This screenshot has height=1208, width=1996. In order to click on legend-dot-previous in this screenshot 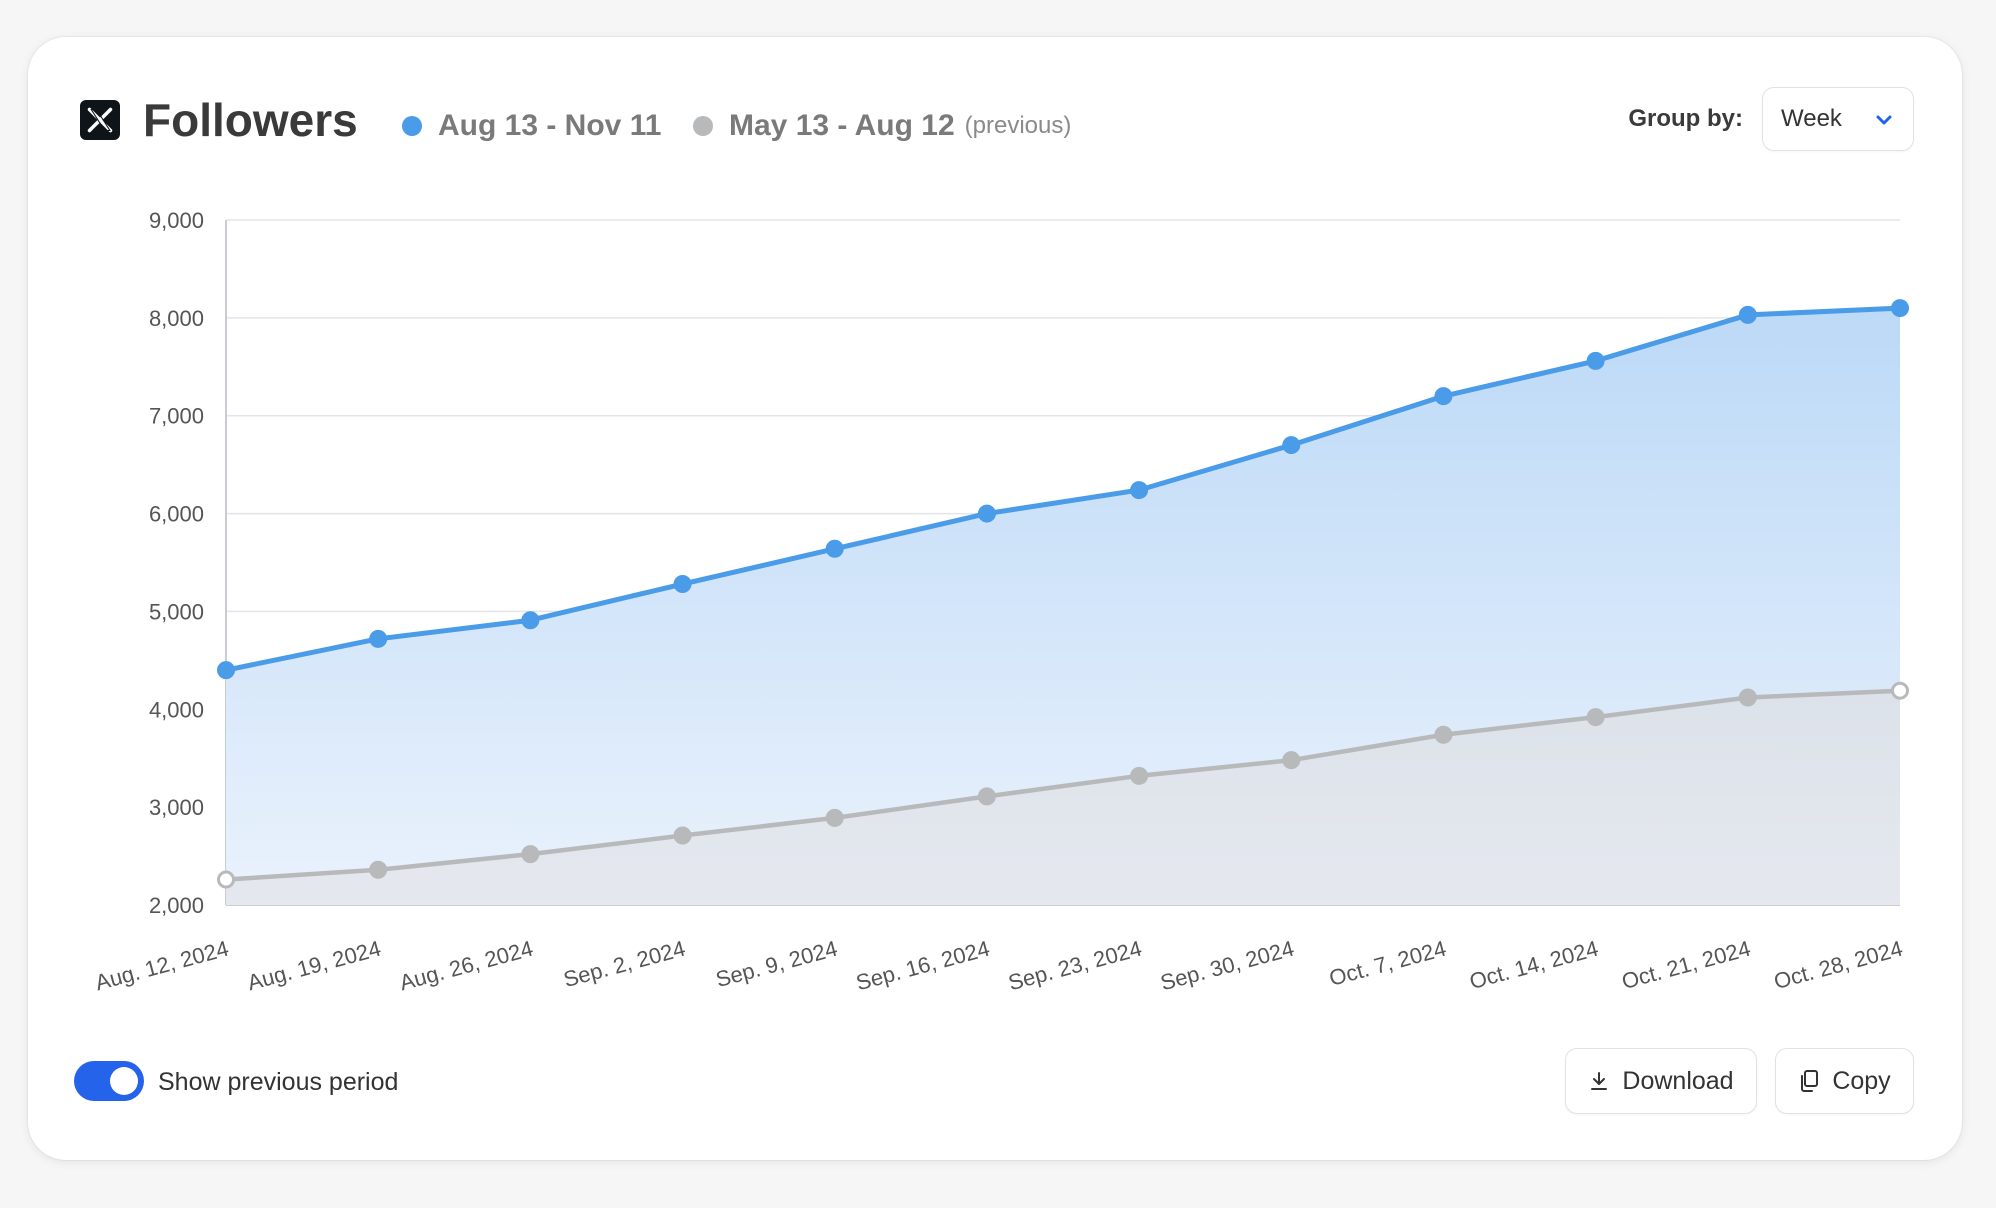, I will do `click(703, 126)`.